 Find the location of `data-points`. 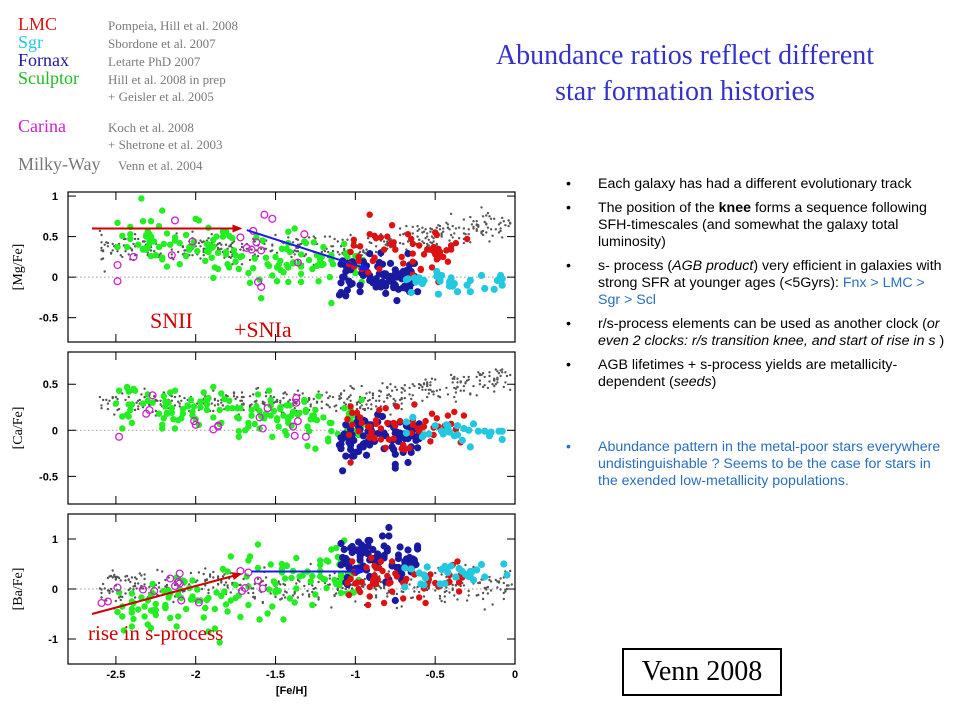

data-points is located at coordinates (305, 421).